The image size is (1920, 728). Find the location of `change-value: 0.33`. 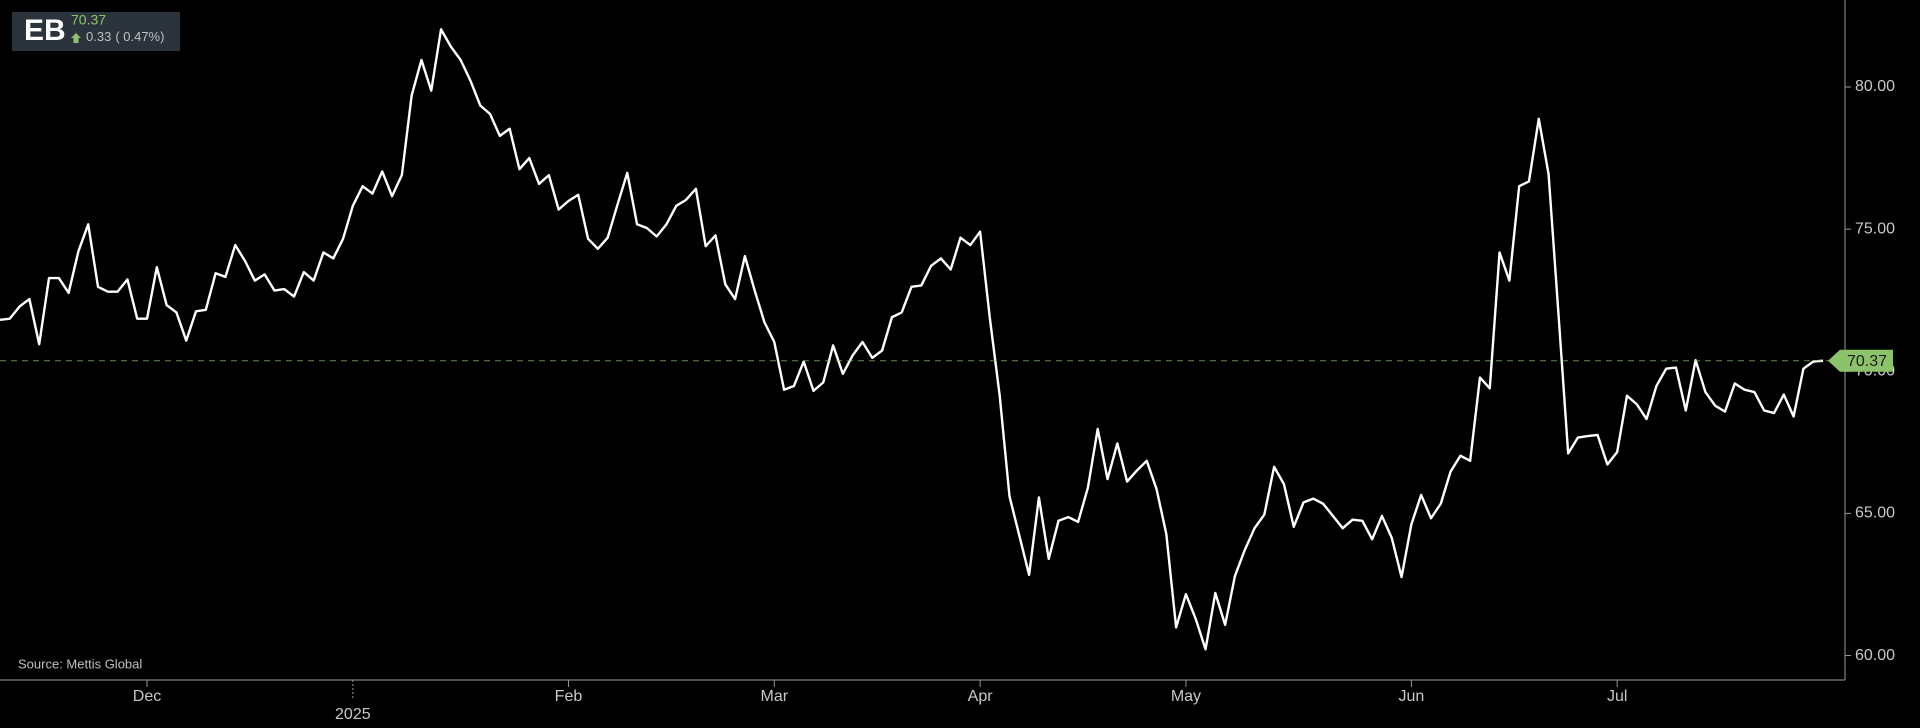

change-value: 0.33 is located at coordinates (98, 36).